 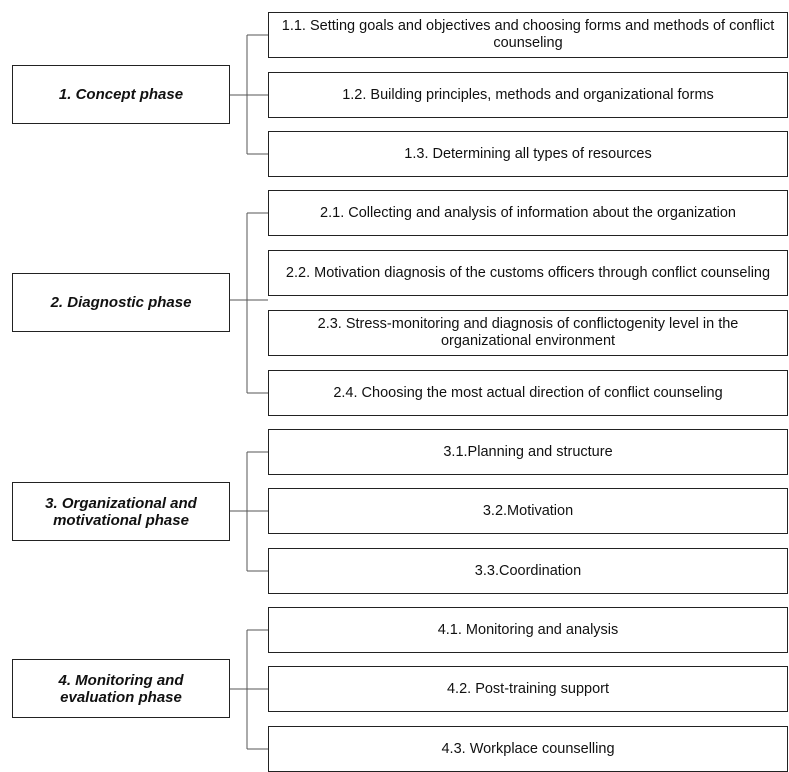 I want to click on step-4-2-box: 4.2. Post-training support, so click(x=528, y=689).